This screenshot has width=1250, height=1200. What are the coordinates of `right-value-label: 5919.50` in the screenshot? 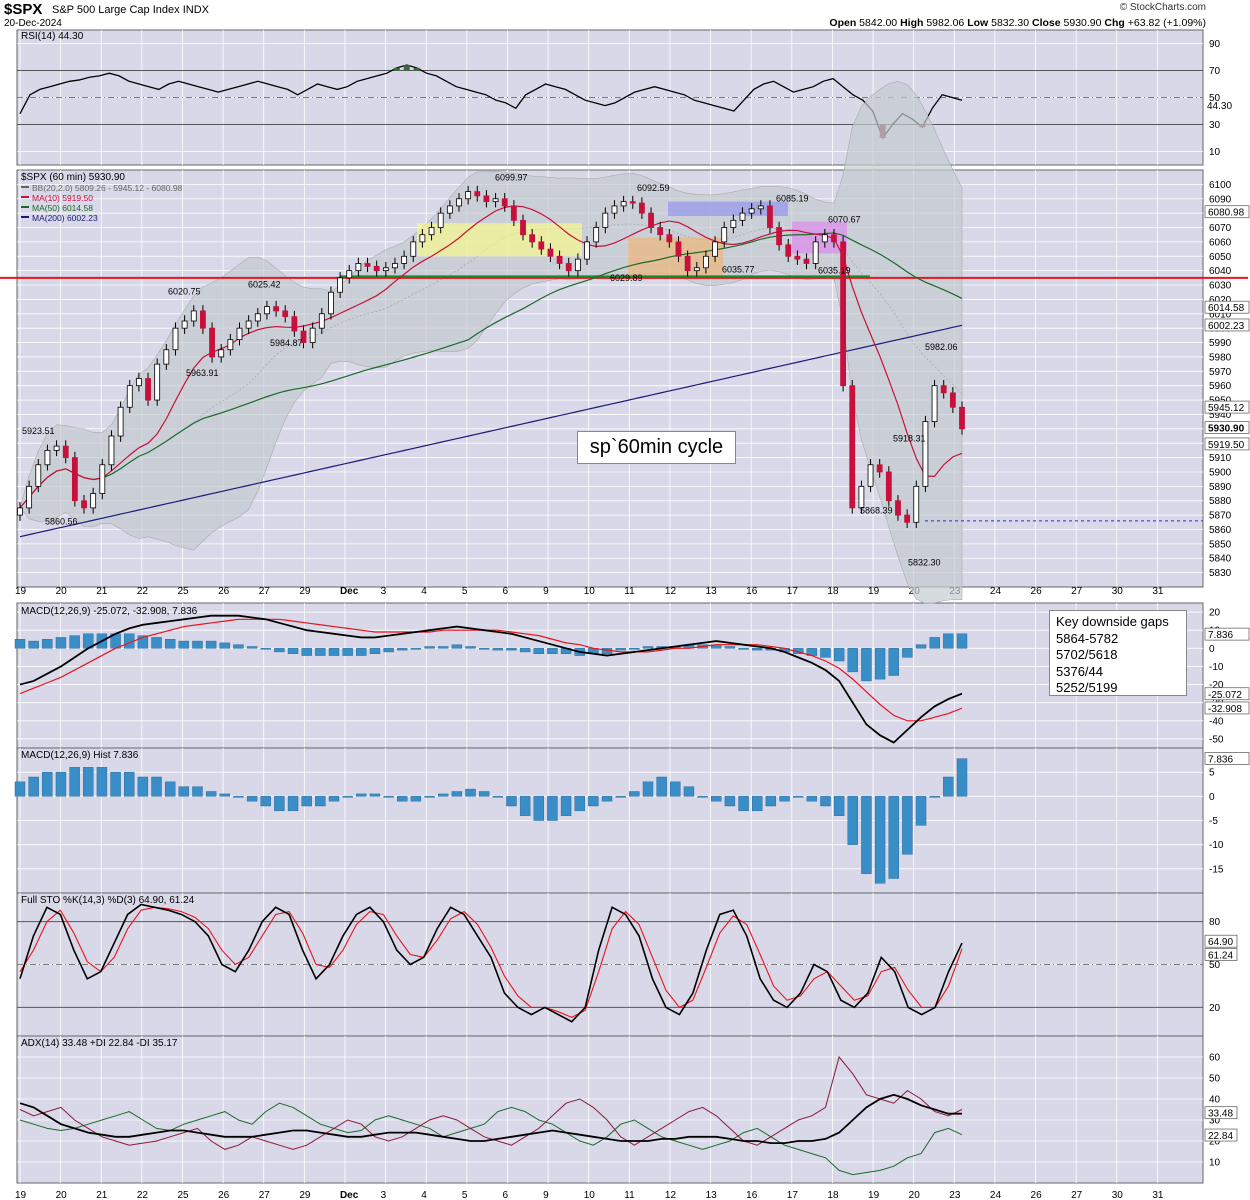 It's located at (1226, 445).